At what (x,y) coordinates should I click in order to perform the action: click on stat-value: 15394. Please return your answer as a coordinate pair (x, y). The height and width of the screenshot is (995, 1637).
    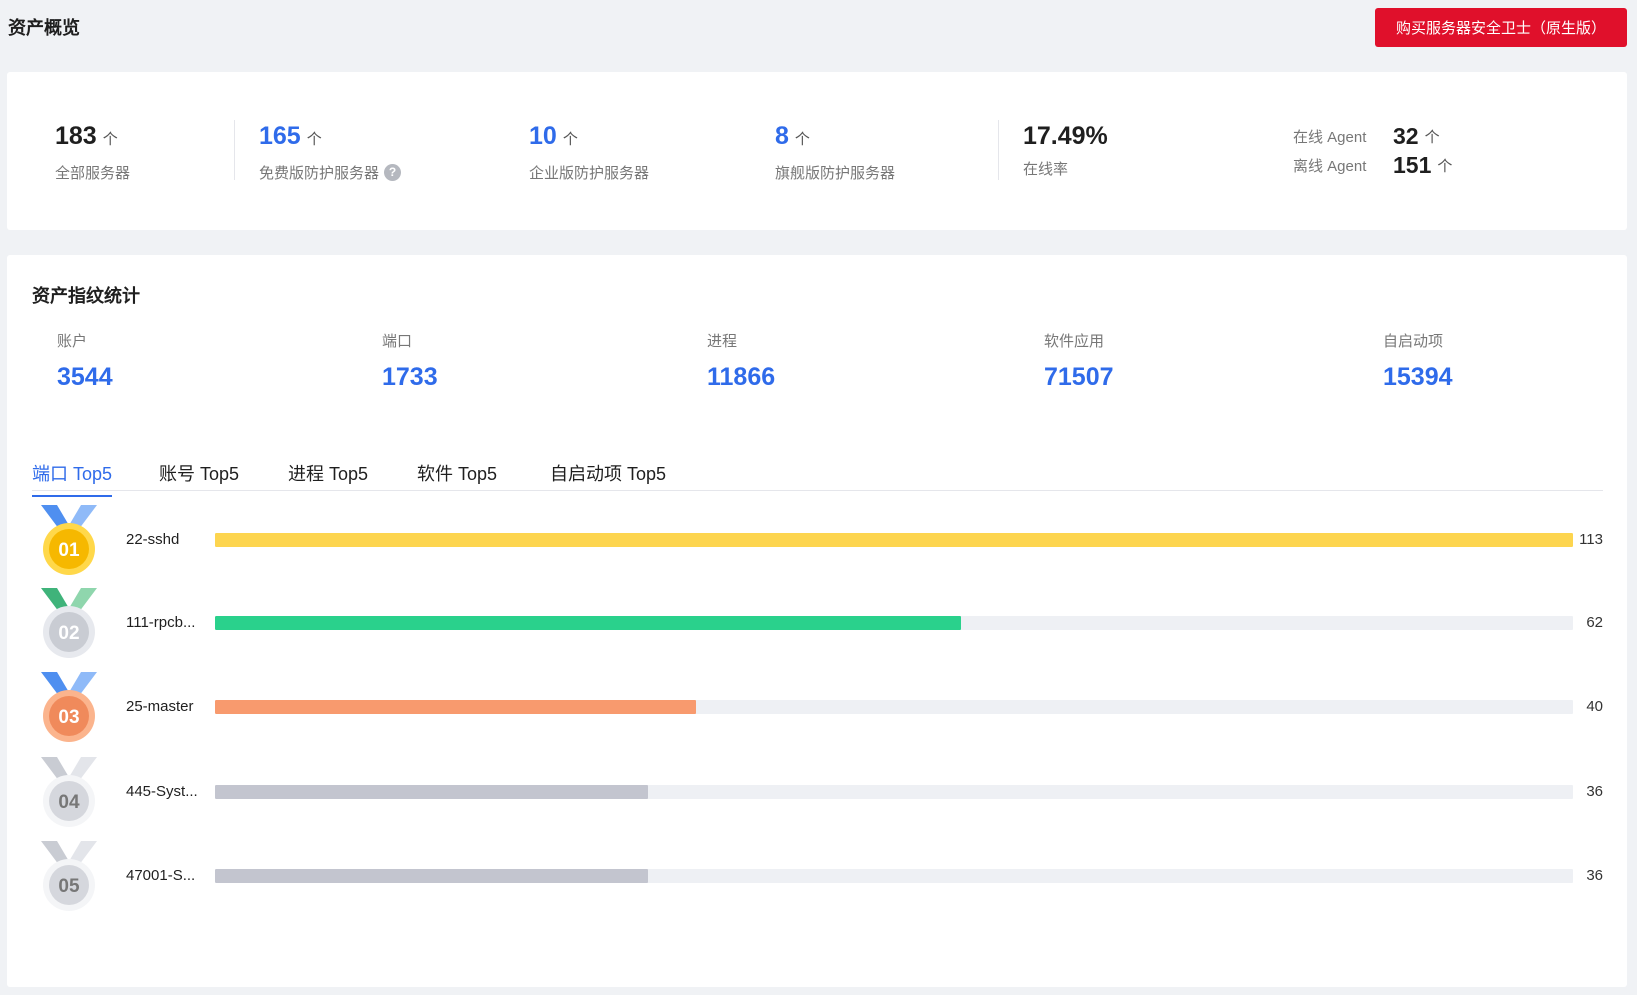
    Looking at the image, I should click on (1418, 377).